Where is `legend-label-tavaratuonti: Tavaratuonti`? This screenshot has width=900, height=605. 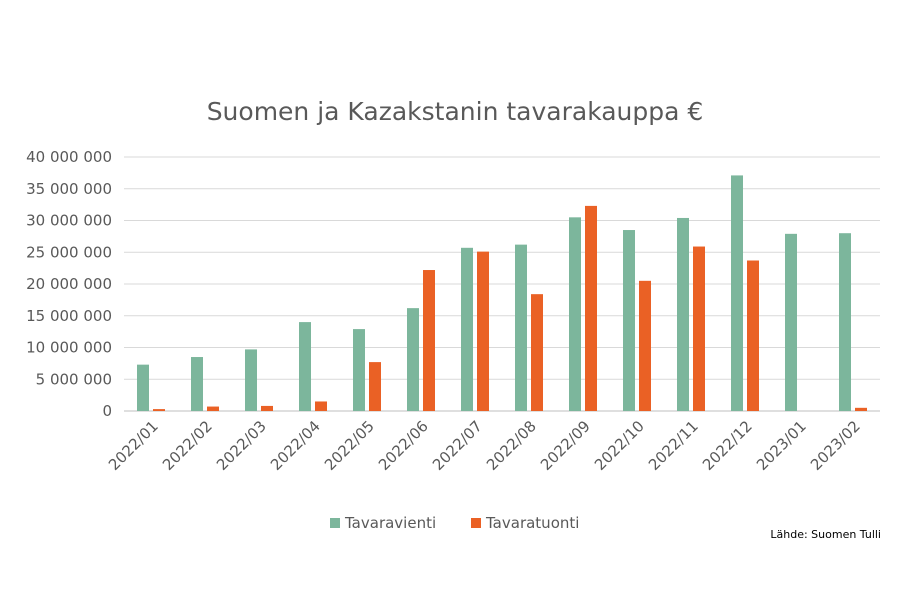
legend-label-tavaratuonti: Tavaratuonti is located at coordinates (532, 523).